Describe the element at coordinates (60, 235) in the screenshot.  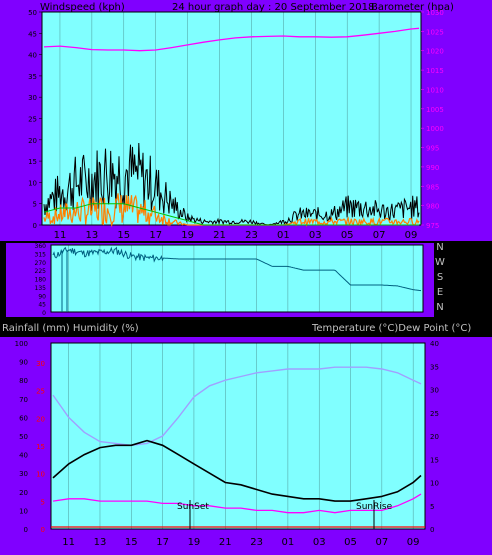
I see `wind-x-tick-label: 11` at that location.